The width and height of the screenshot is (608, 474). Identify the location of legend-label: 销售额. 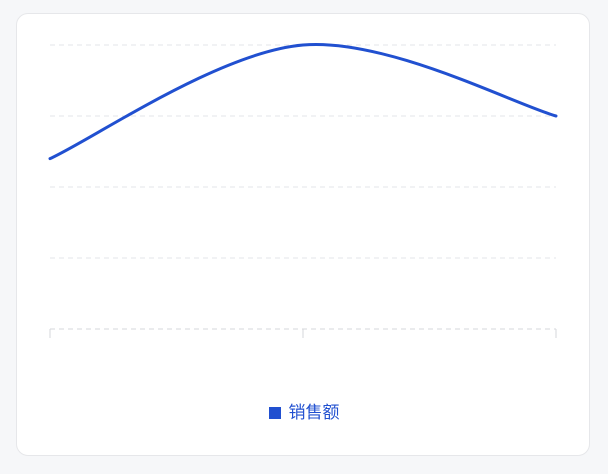
(314, 413).